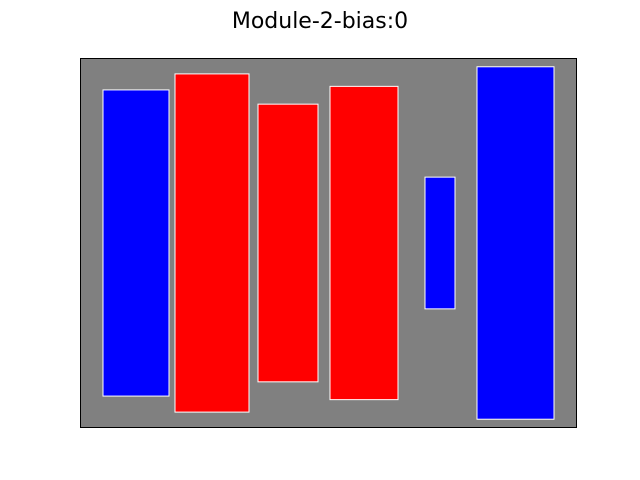 This screenshot has width=640, height=480. What do you see at coordinates (364, 243) in the screenshot?
I see `bar-4-negative` at bounding box center [364, 243].